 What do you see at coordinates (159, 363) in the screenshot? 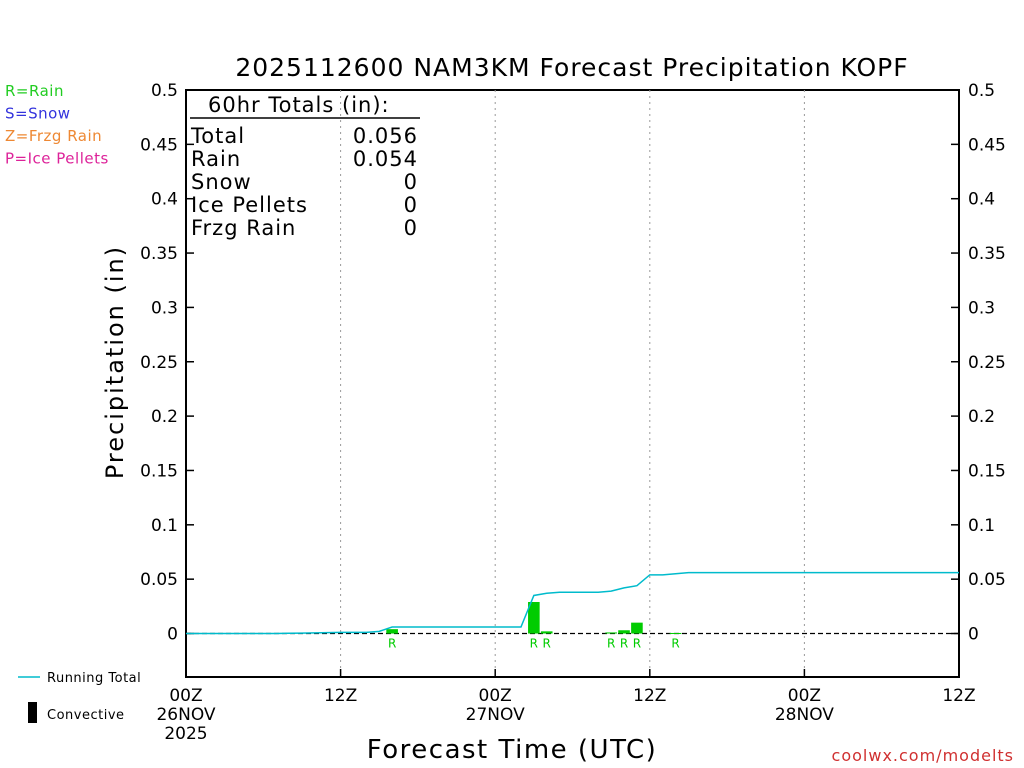
I see `y-tick-label: 0.25` at bounding box center [159, 363].